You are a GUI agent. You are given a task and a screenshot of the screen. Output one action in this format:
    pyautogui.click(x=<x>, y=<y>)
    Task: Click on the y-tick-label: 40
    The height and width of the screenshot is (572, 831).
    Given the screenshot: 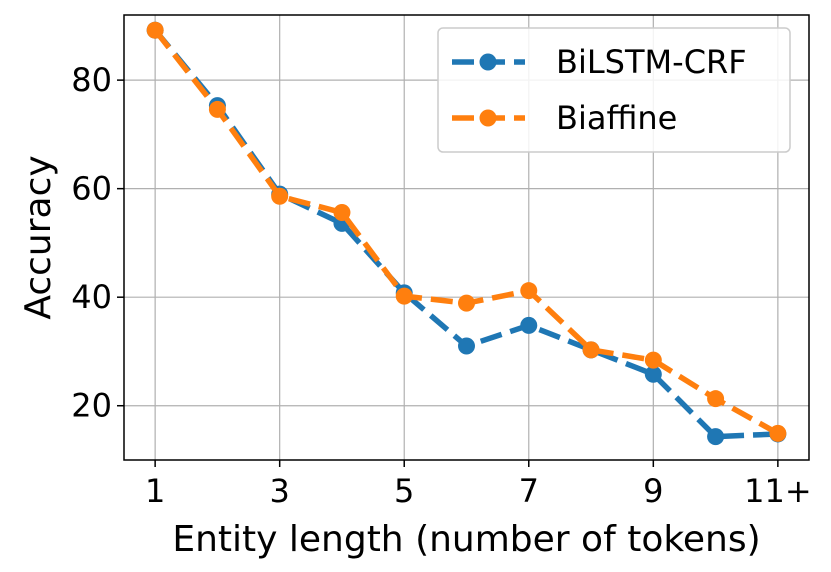 What is the action you would take?
    pyautogui.click(x=91, y=297)
    